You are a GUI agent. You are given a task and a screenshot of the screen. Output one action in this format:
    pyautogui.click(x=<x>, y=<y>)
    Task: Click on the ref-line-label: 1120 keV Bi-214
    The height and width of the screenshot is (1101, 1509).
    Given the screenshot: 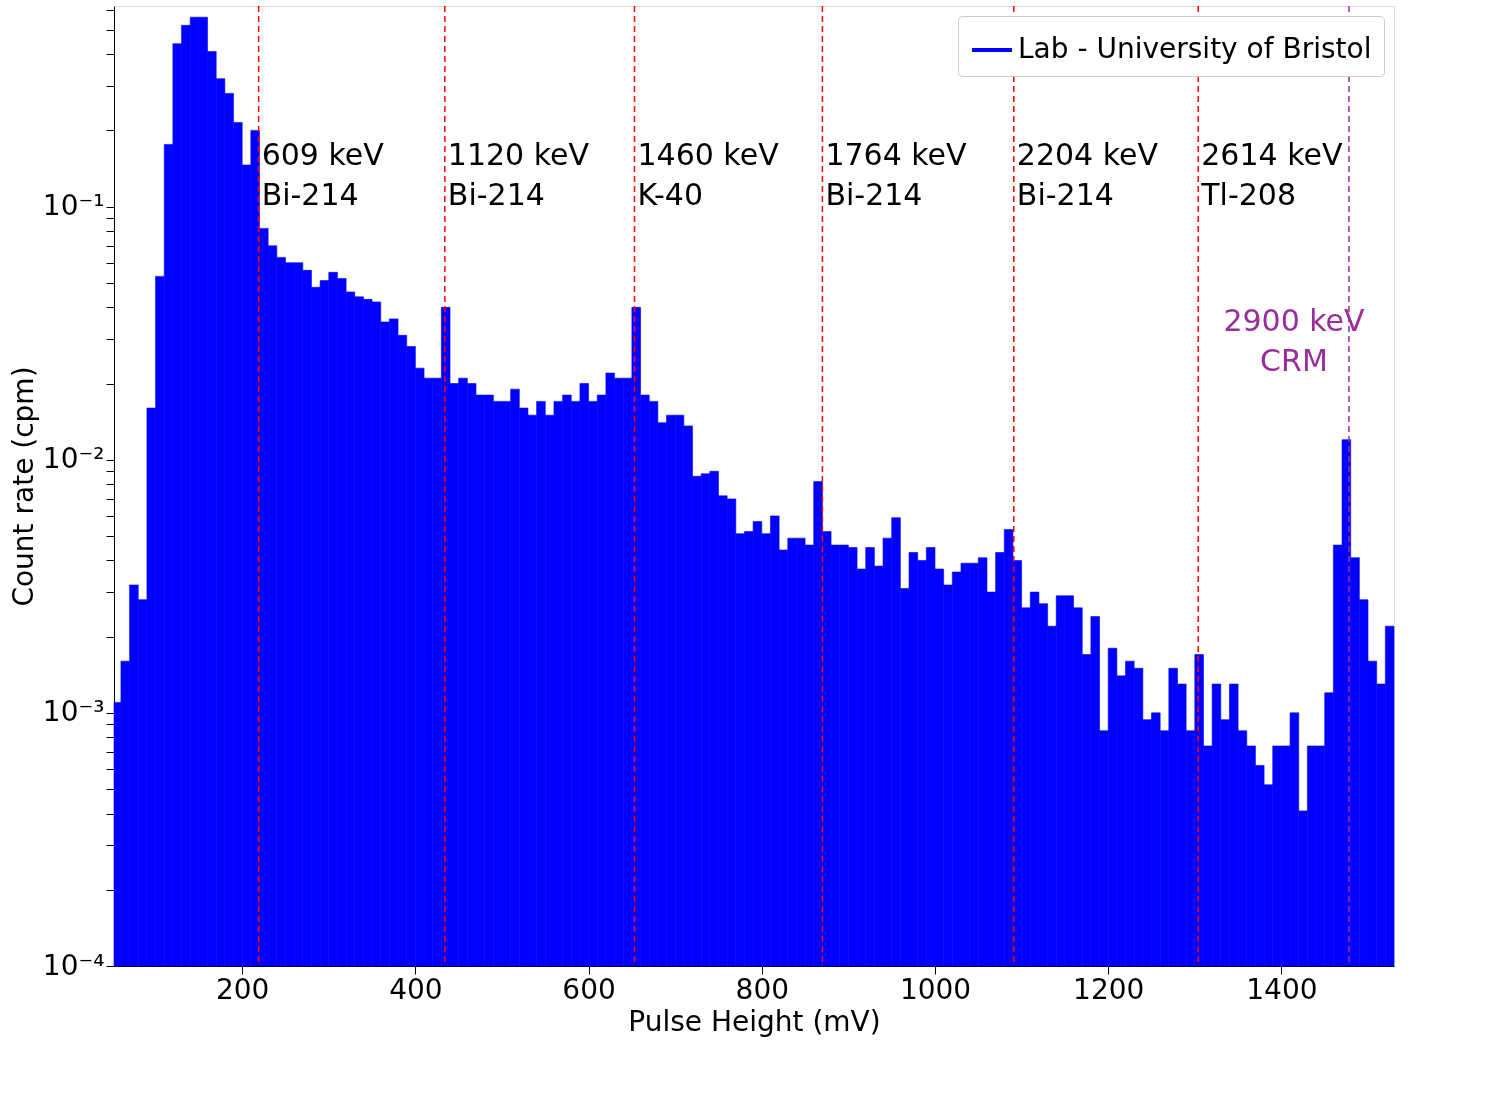 What is the action you would take?
    pyautogui.click(x=518, y=174)
    